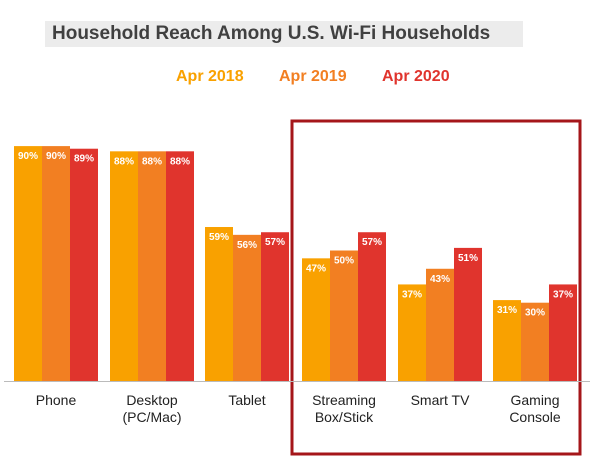 This screenshot has height=463, width=594. What do you see at coordinates (247, 245) in the screenshot?
I see `data-label-tablet-apr-2019: 56%` at bounding box center [247, 245].